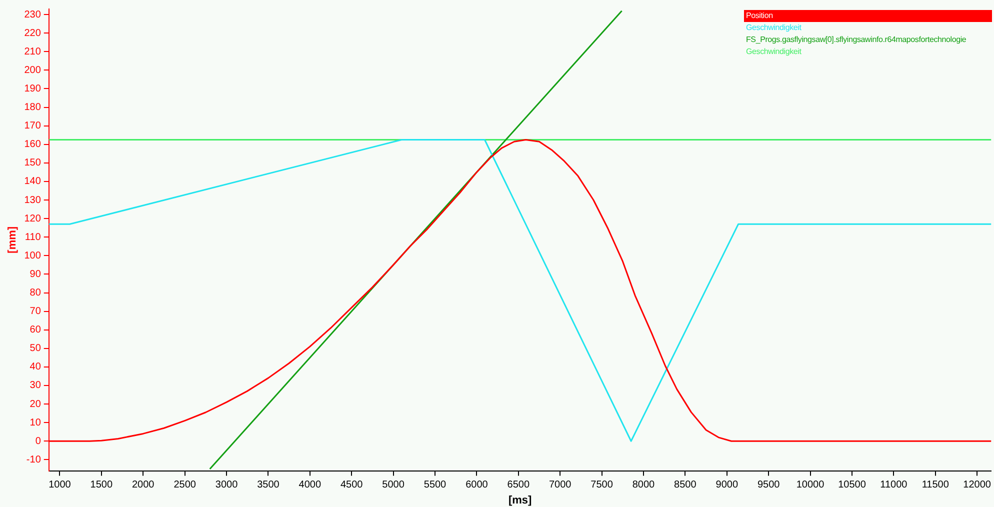 The image size is (994, 507). What do you see at coordinates (856, 40) in the screenshot?
I see `text: FS_Progs.gasflyingsaw[0].sflyingsawinfo.r64maposfortechnologie` at bounding box center [856, 40].